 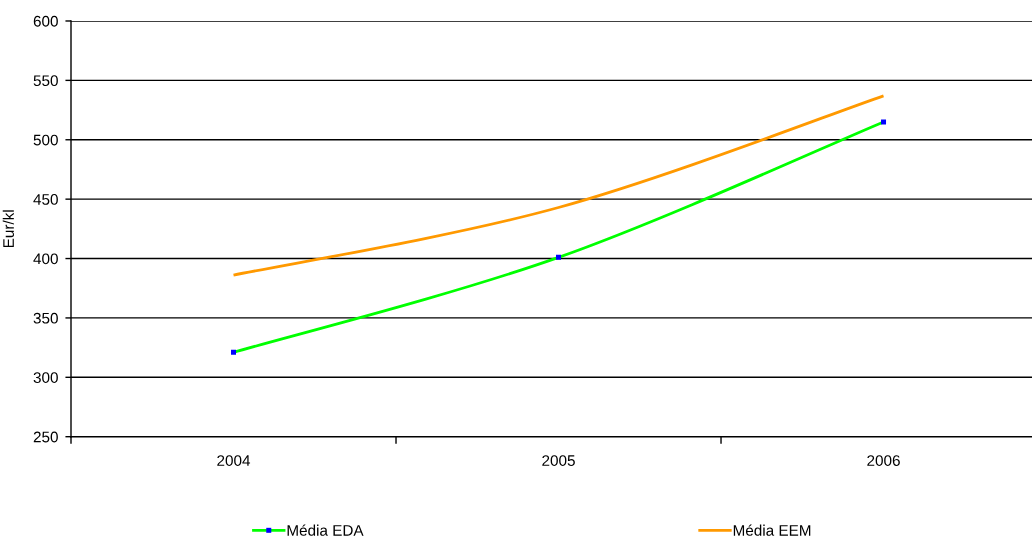 I want to click on y-tick-label: 300, so click(x=45, y=377).